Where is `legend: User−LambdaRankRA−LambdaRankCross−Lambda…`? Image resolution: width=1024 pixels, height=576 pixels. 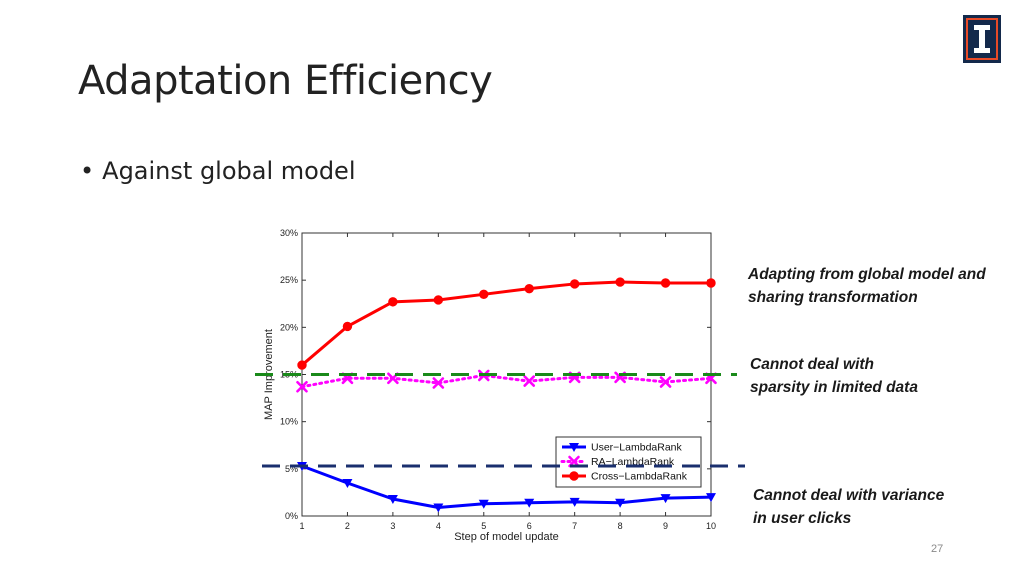 legend: User−LambdaRankRA−LambdaRankCross−Lambda… is located at coordinates (628, 462).